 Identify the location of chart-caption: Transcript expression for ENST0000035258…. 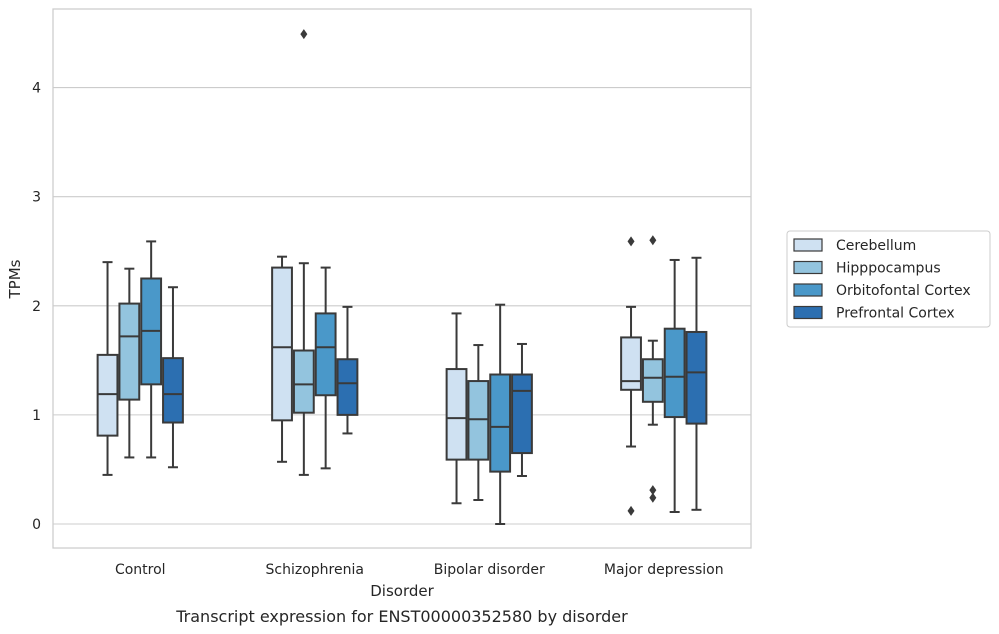
(401, 616).